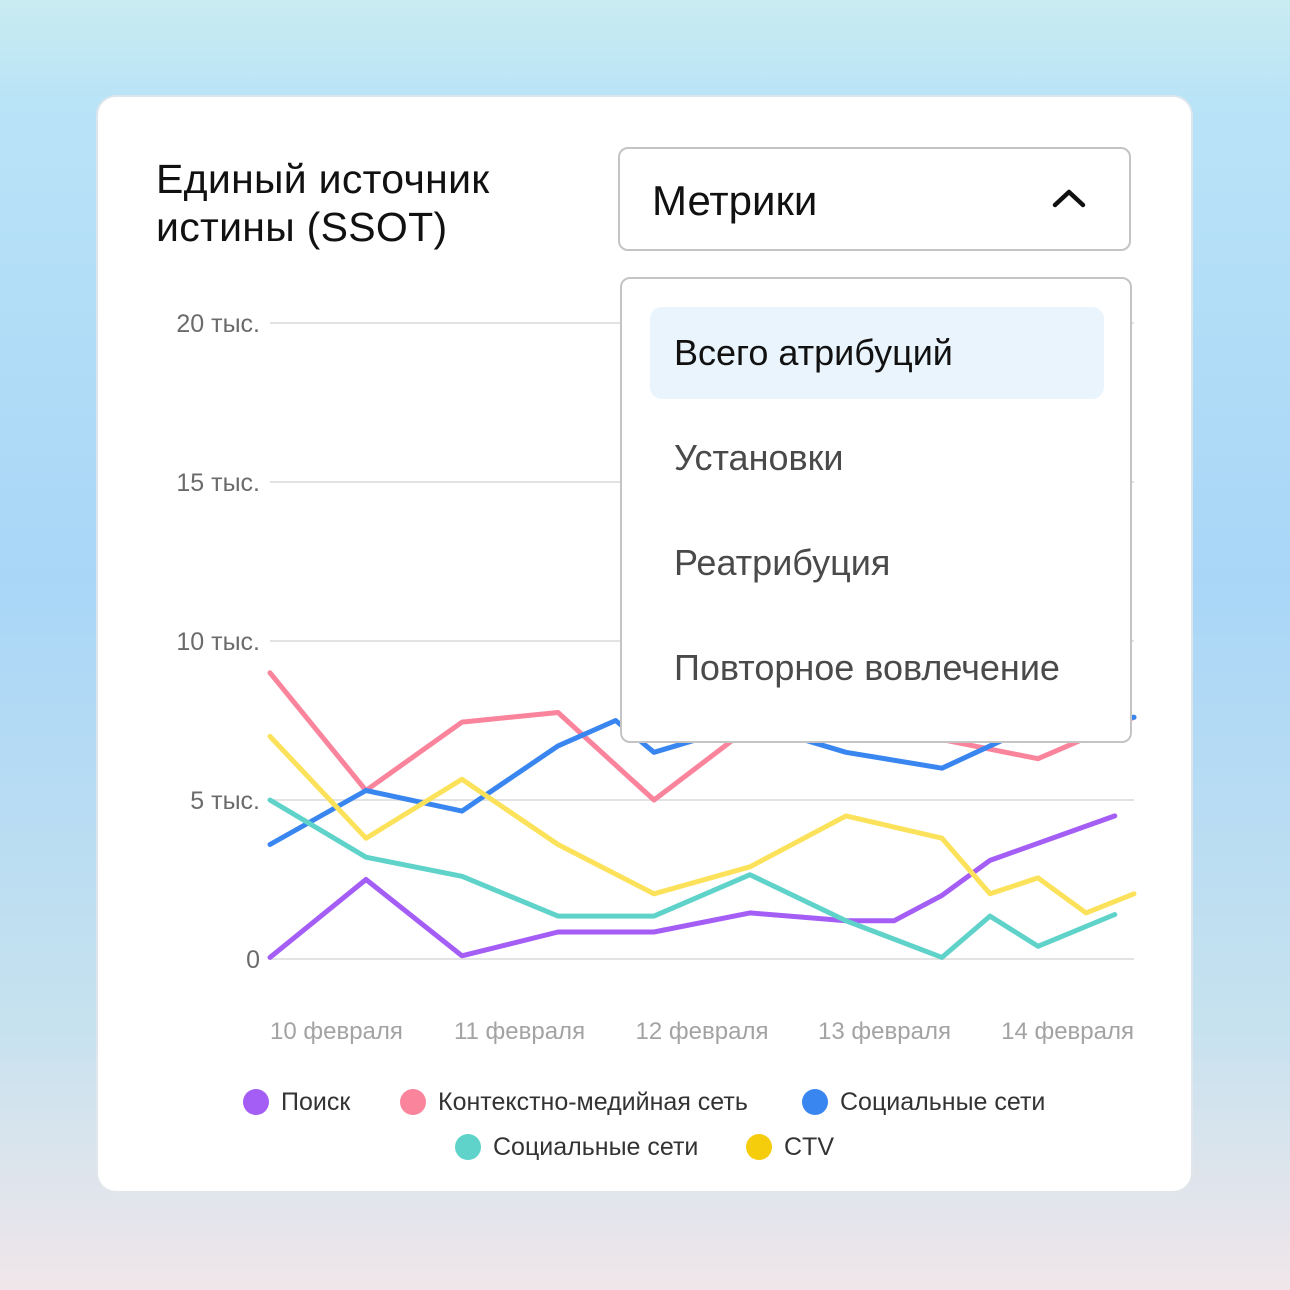 The width and height of the screenshot is (1290, 1290). I want to click on legend-label: Контекстно-медийная сеть, so click(593, 1101).